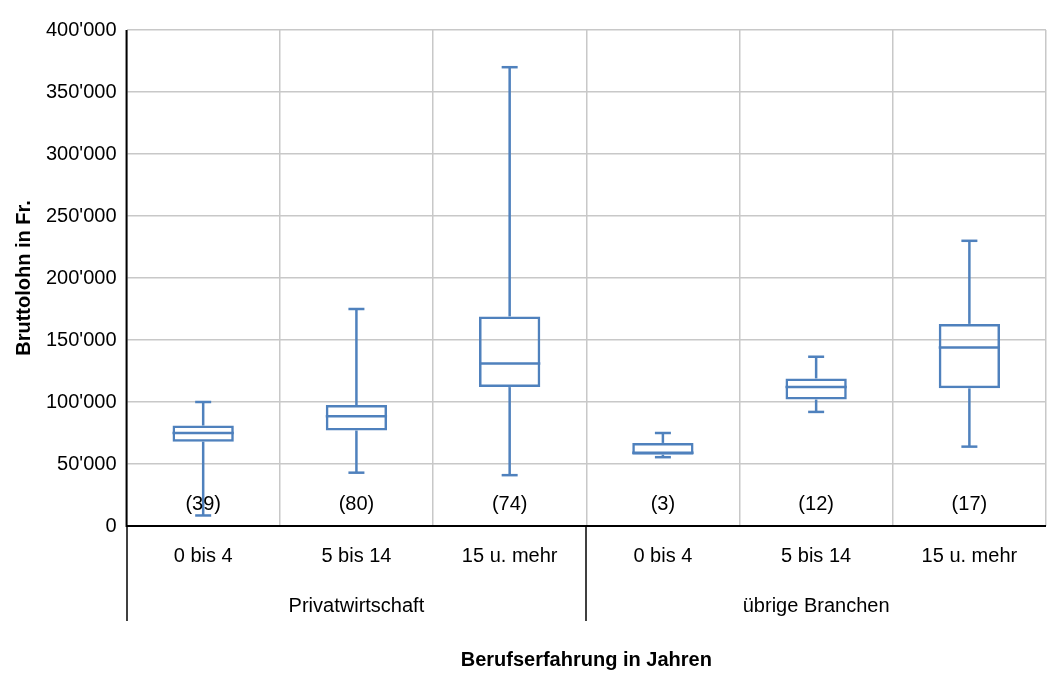 This screenshot has width=1052, height=674. What do you see at coordinates (663, 502) in the screenshot?
I see `annotation: (3)` at bounding box center [663, 502].